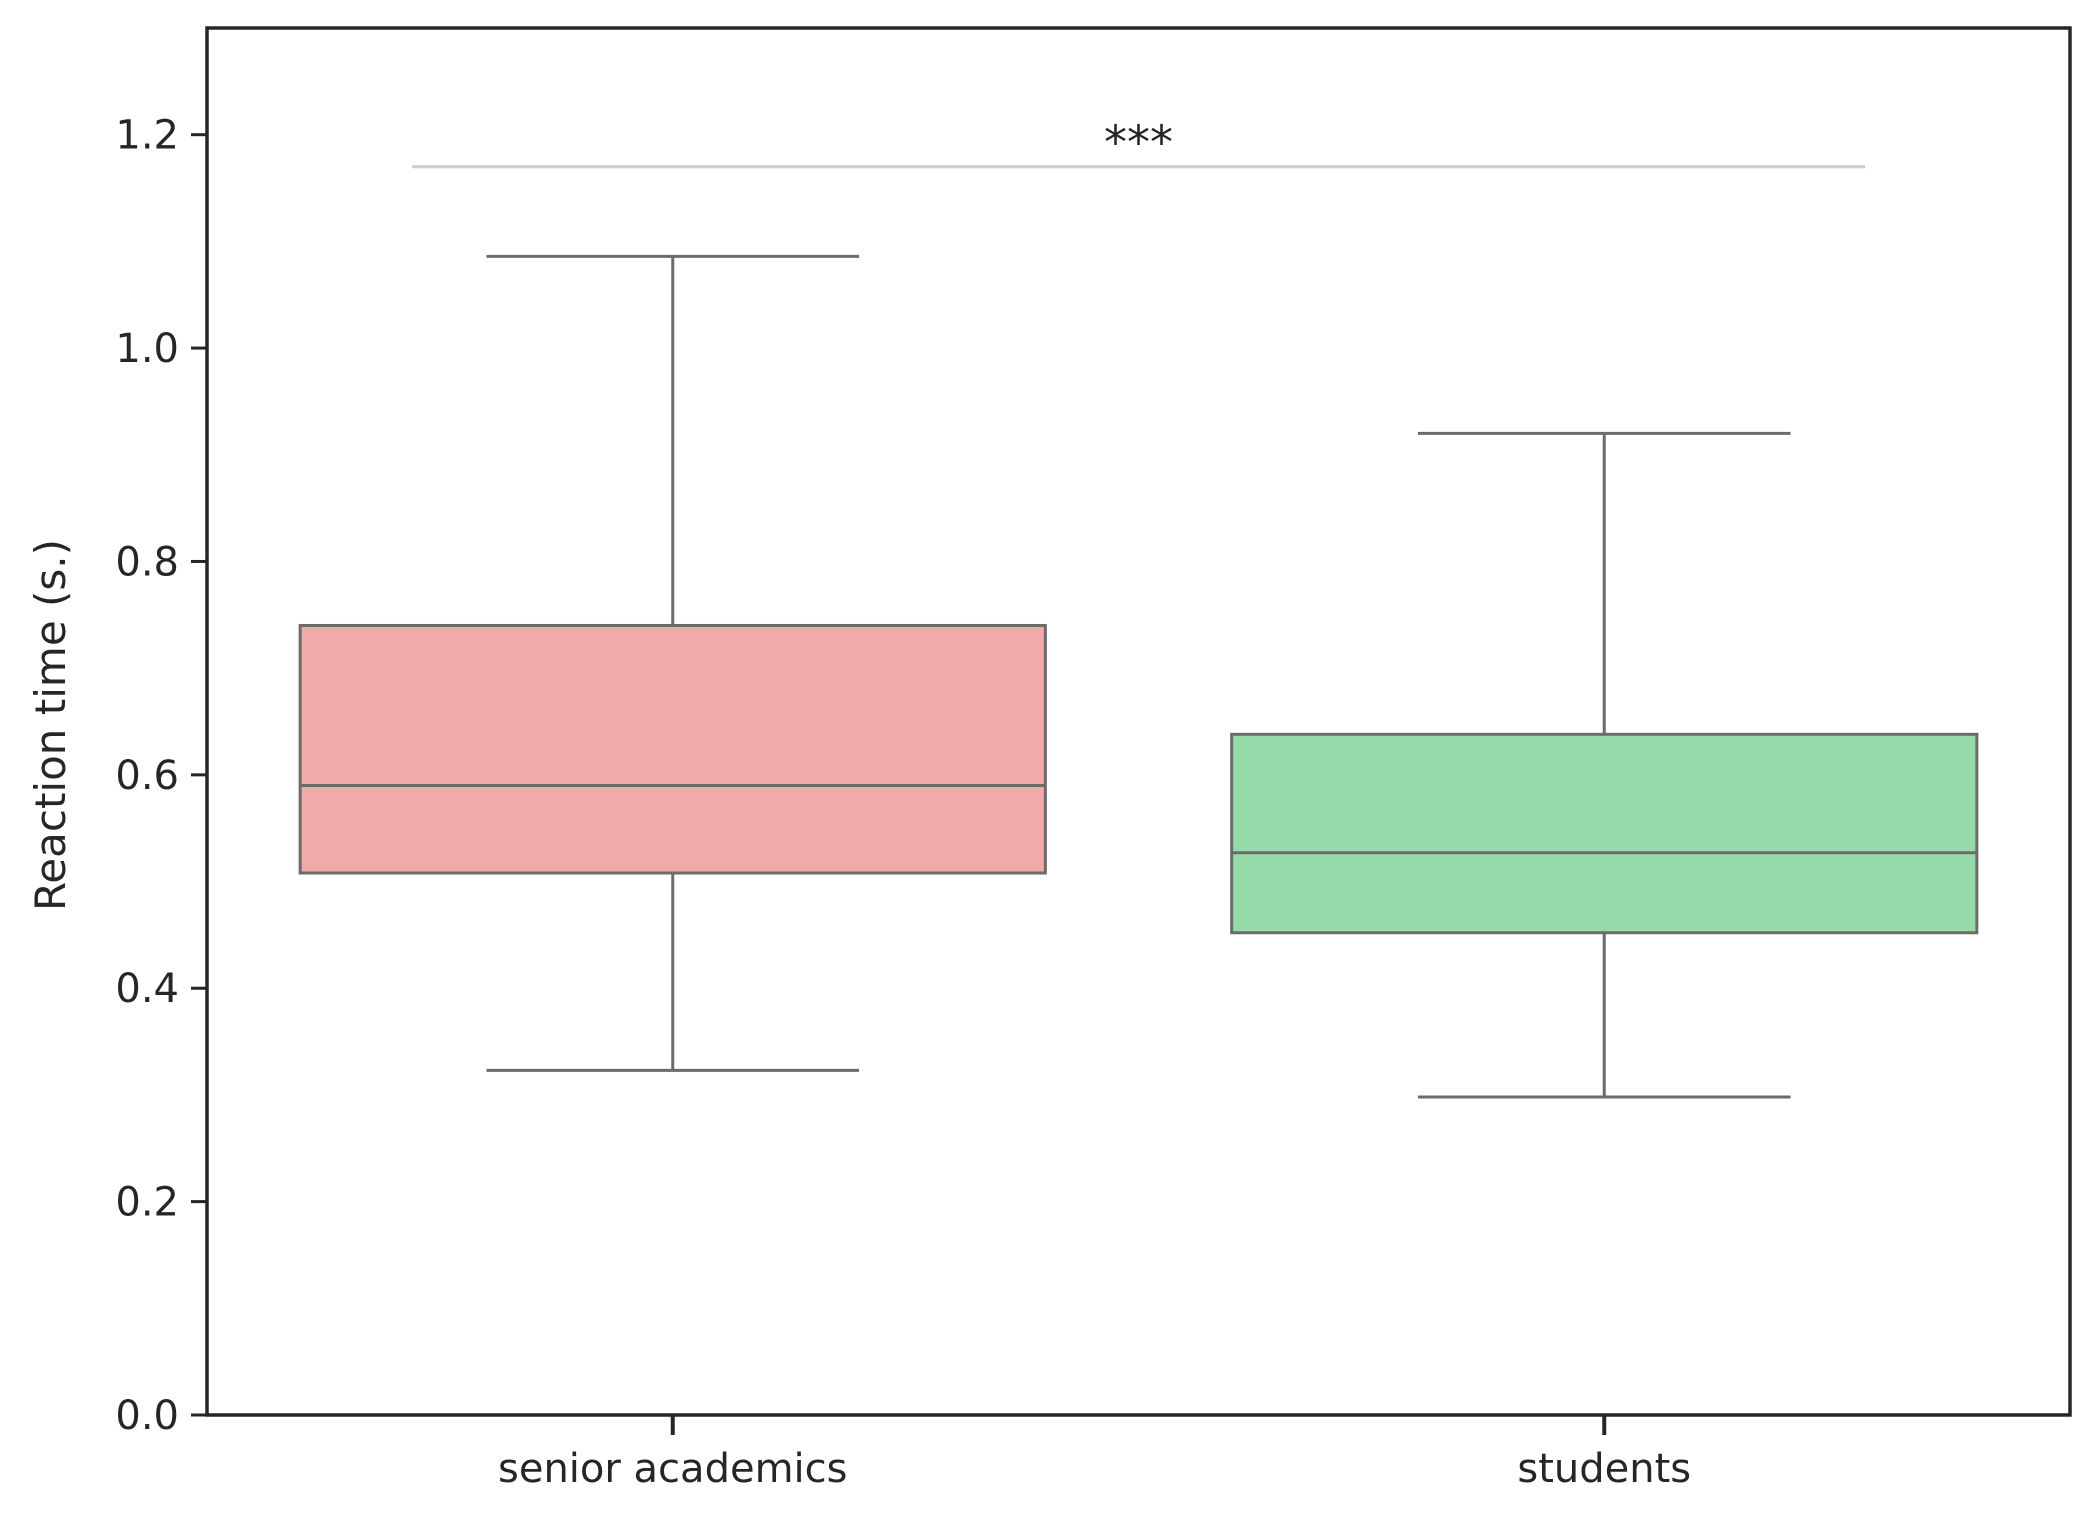 This screenshot has height=1530, width=2097. What do you see at coordinates (147, 776) in the screenshot?
I see `y-tick-label: 0.6` at bounding box center [147, 776].